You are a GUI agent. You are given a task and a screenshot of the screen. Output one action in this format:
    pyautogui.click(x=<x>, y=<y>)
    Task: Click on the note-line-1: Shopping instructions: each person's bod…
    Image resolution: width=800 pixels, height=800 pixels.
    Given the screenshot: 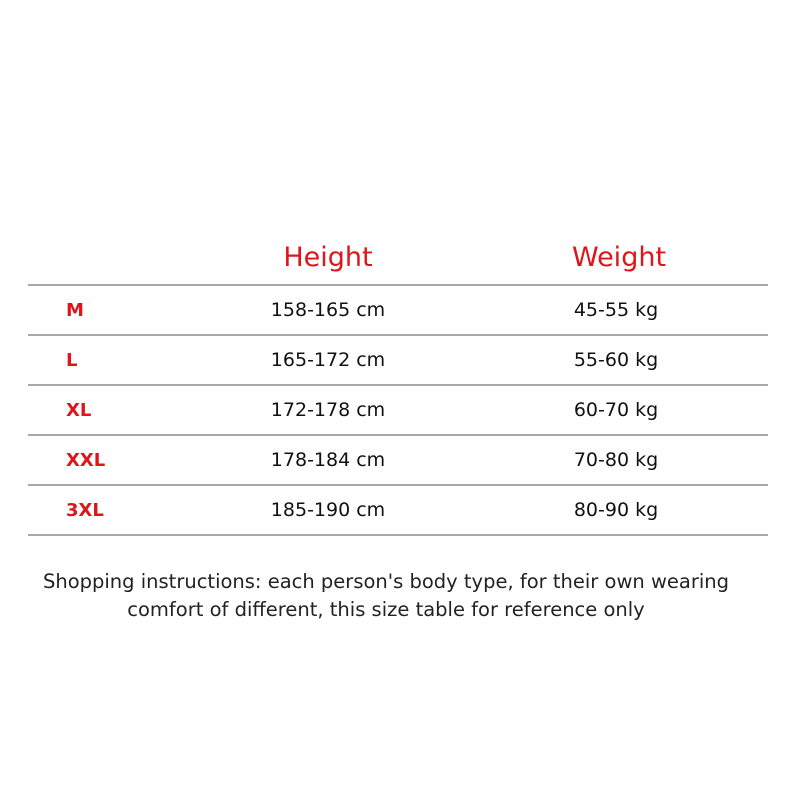 What is the action you would take?
    pyautogui.click(x=386, y=581)
    